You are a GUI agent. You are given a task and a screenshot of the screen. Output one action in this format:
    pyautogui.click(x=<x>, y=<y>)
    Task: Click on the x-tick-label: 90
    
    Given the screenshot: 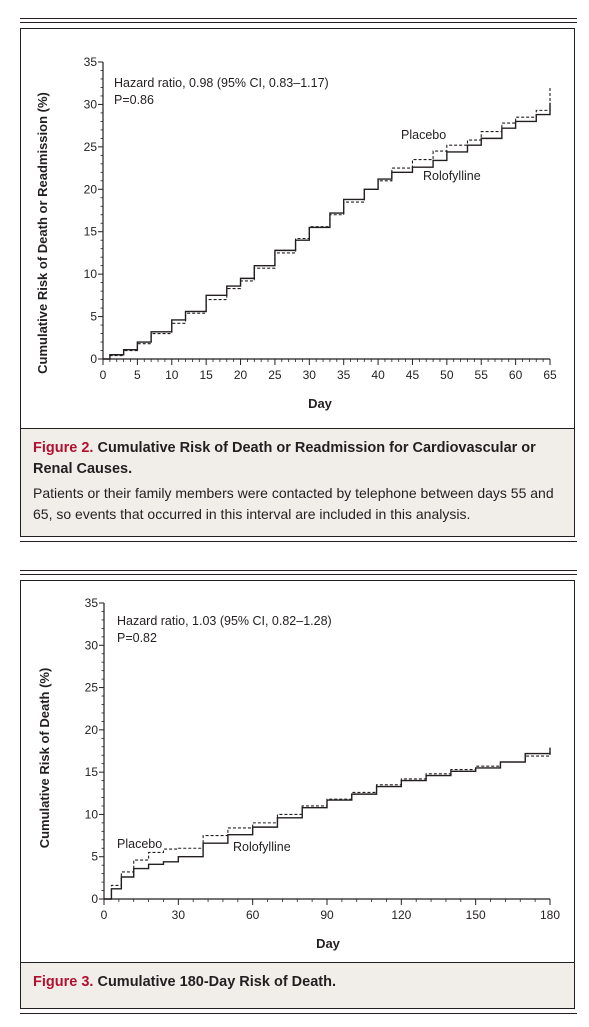 What is the action you would take?
    pyautogui.click(x=327, y=915)
    